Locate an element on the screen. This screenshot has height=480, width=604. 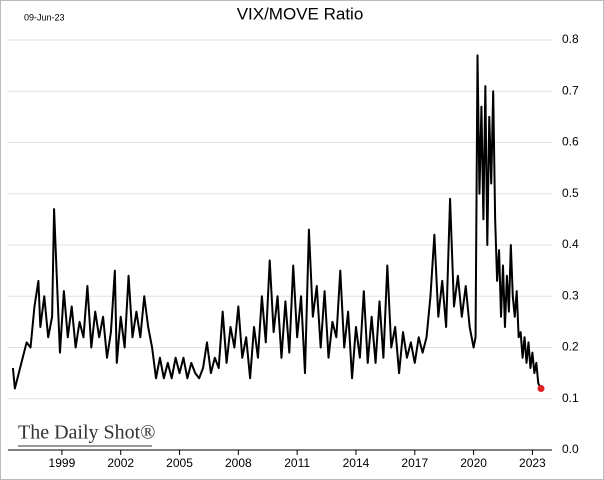
chart-title: VIX/MOVE Ratio is located at coordinates (300, 13).